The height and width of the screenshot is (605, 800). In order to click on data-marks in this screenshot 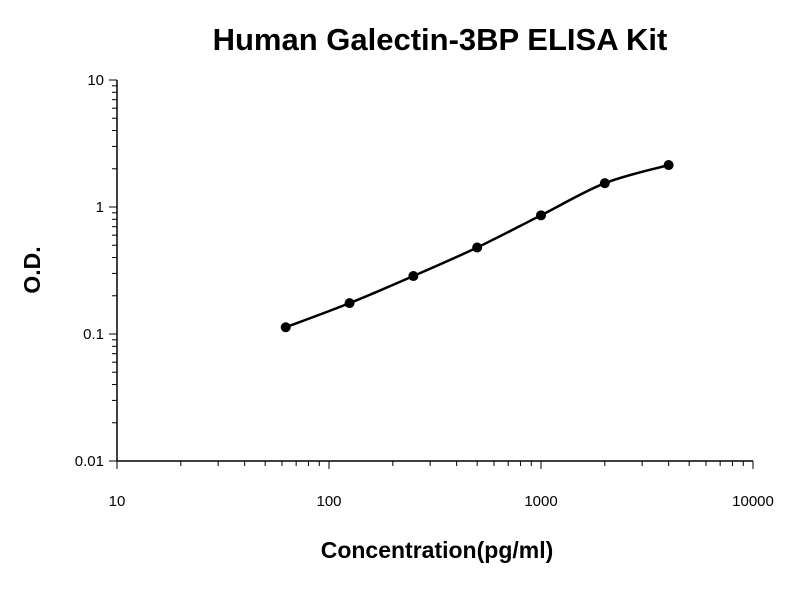, I will do `click(477, 246)`.